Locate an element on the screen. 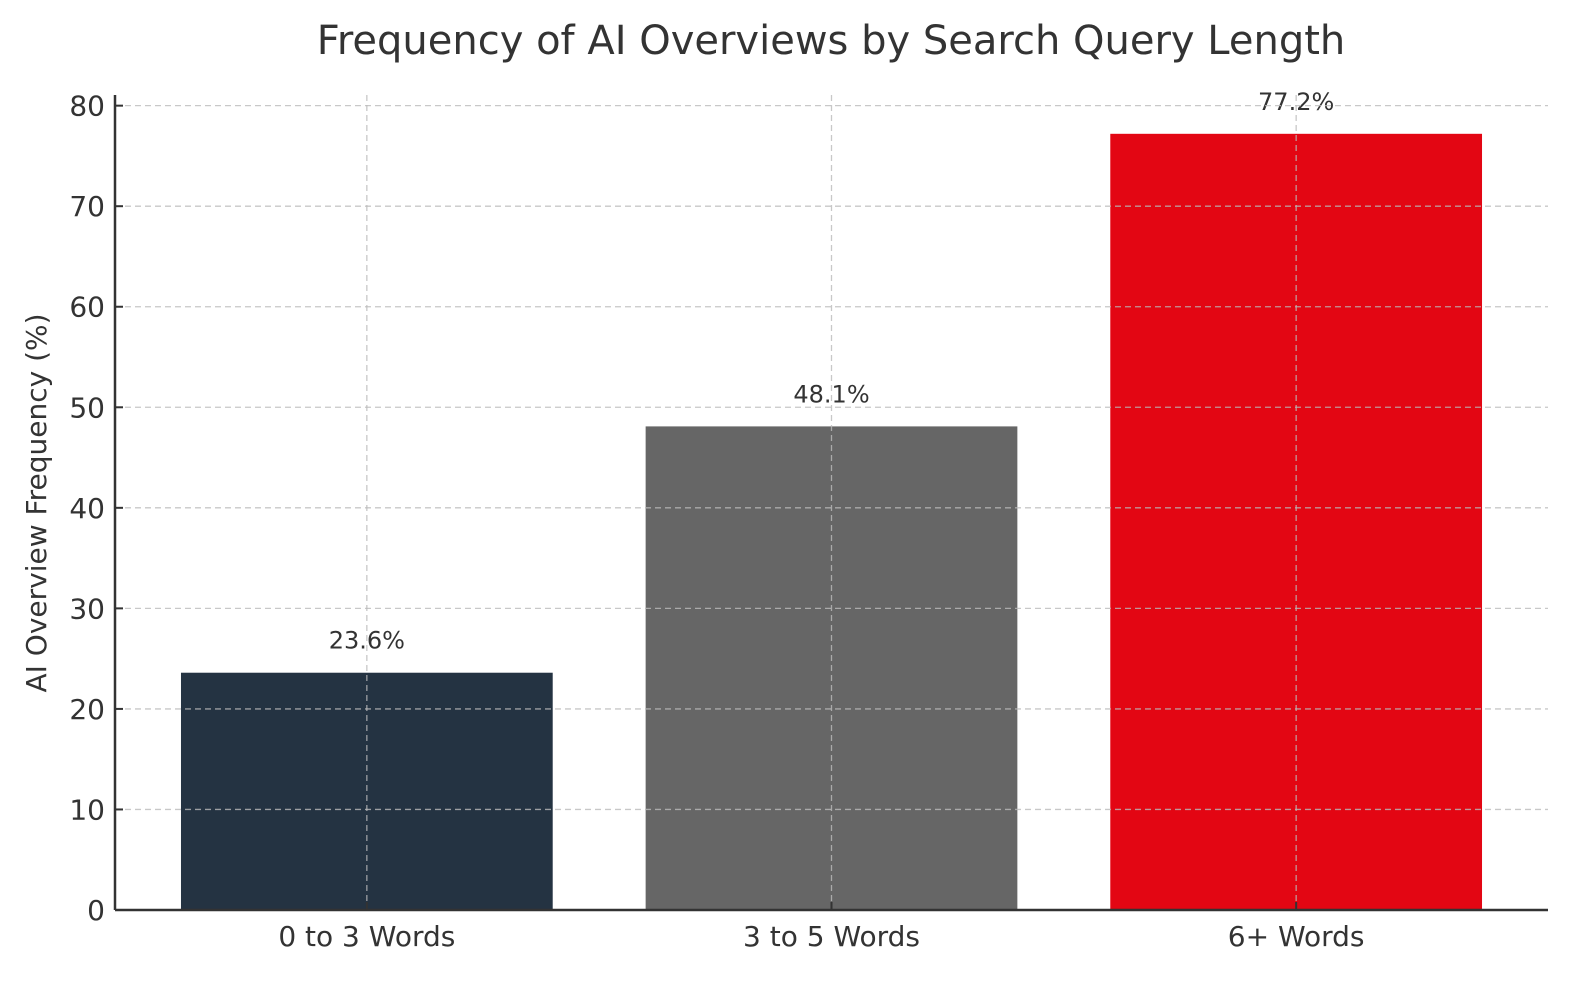 The height and width of the screenshot is (983, 1580). x-tick-label: 3 to 5 Words is located at coordinates (831, 936).